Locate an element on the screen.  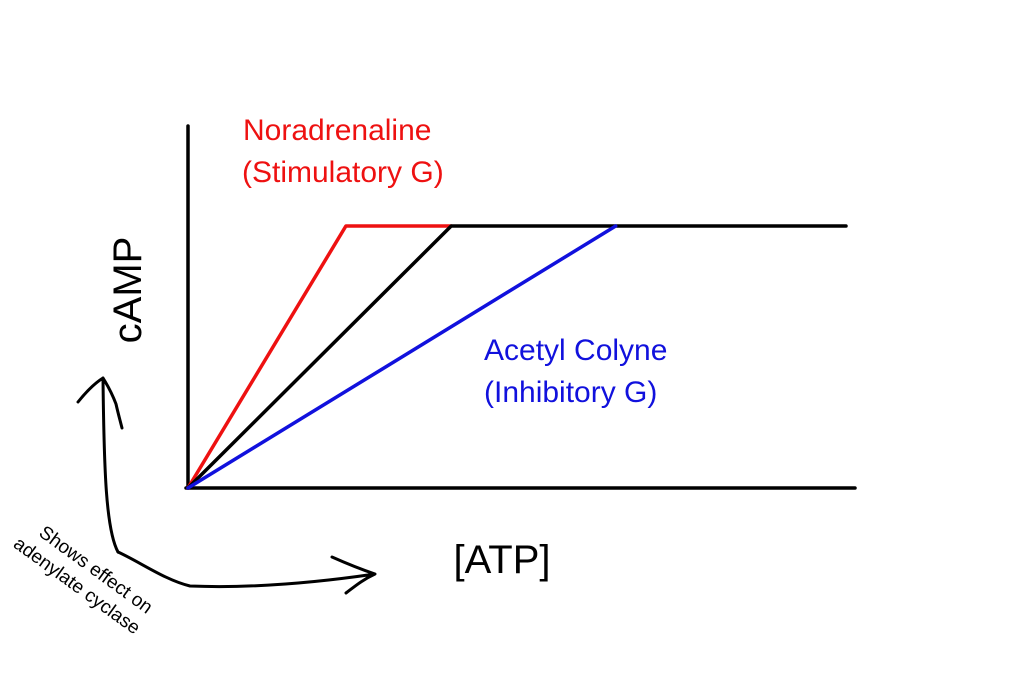
sketch-note: Shows effect on adenylate cyclase is located at coordinates (82, 580).